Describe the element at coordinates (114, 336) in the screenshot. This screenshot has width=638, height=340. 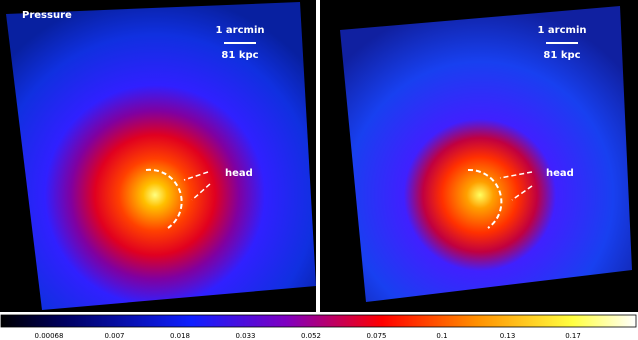
I see `colorbar-tick-label: 0.007` at that location.